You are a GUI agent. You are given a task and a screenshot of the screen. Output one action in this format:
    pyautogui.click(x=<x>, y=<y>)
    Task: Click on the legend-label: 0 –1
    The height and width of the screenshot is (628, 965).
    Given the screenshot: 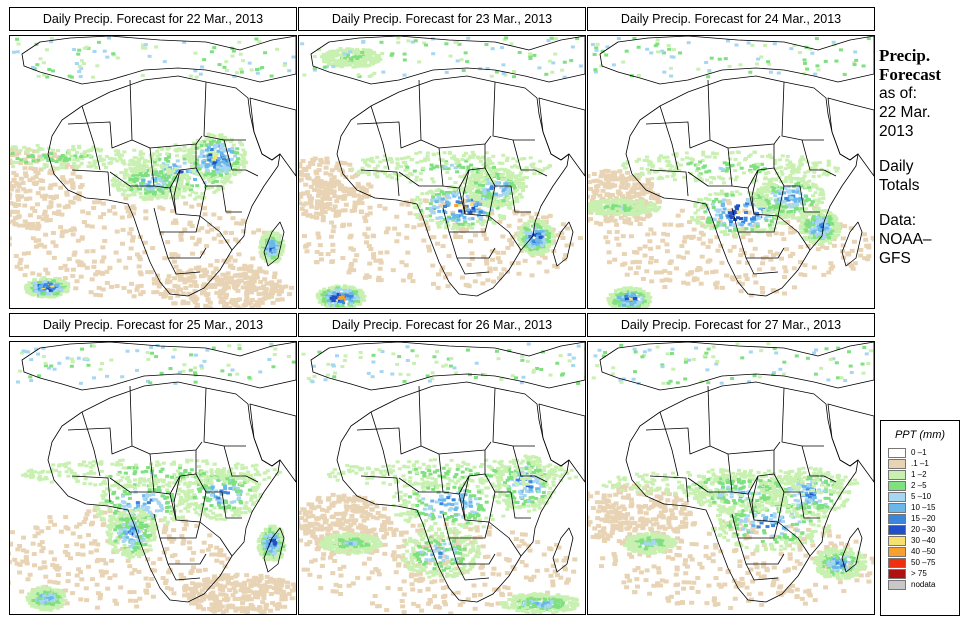 What is the action you would take?
    pyautogui.click(x=919, y=452)
    